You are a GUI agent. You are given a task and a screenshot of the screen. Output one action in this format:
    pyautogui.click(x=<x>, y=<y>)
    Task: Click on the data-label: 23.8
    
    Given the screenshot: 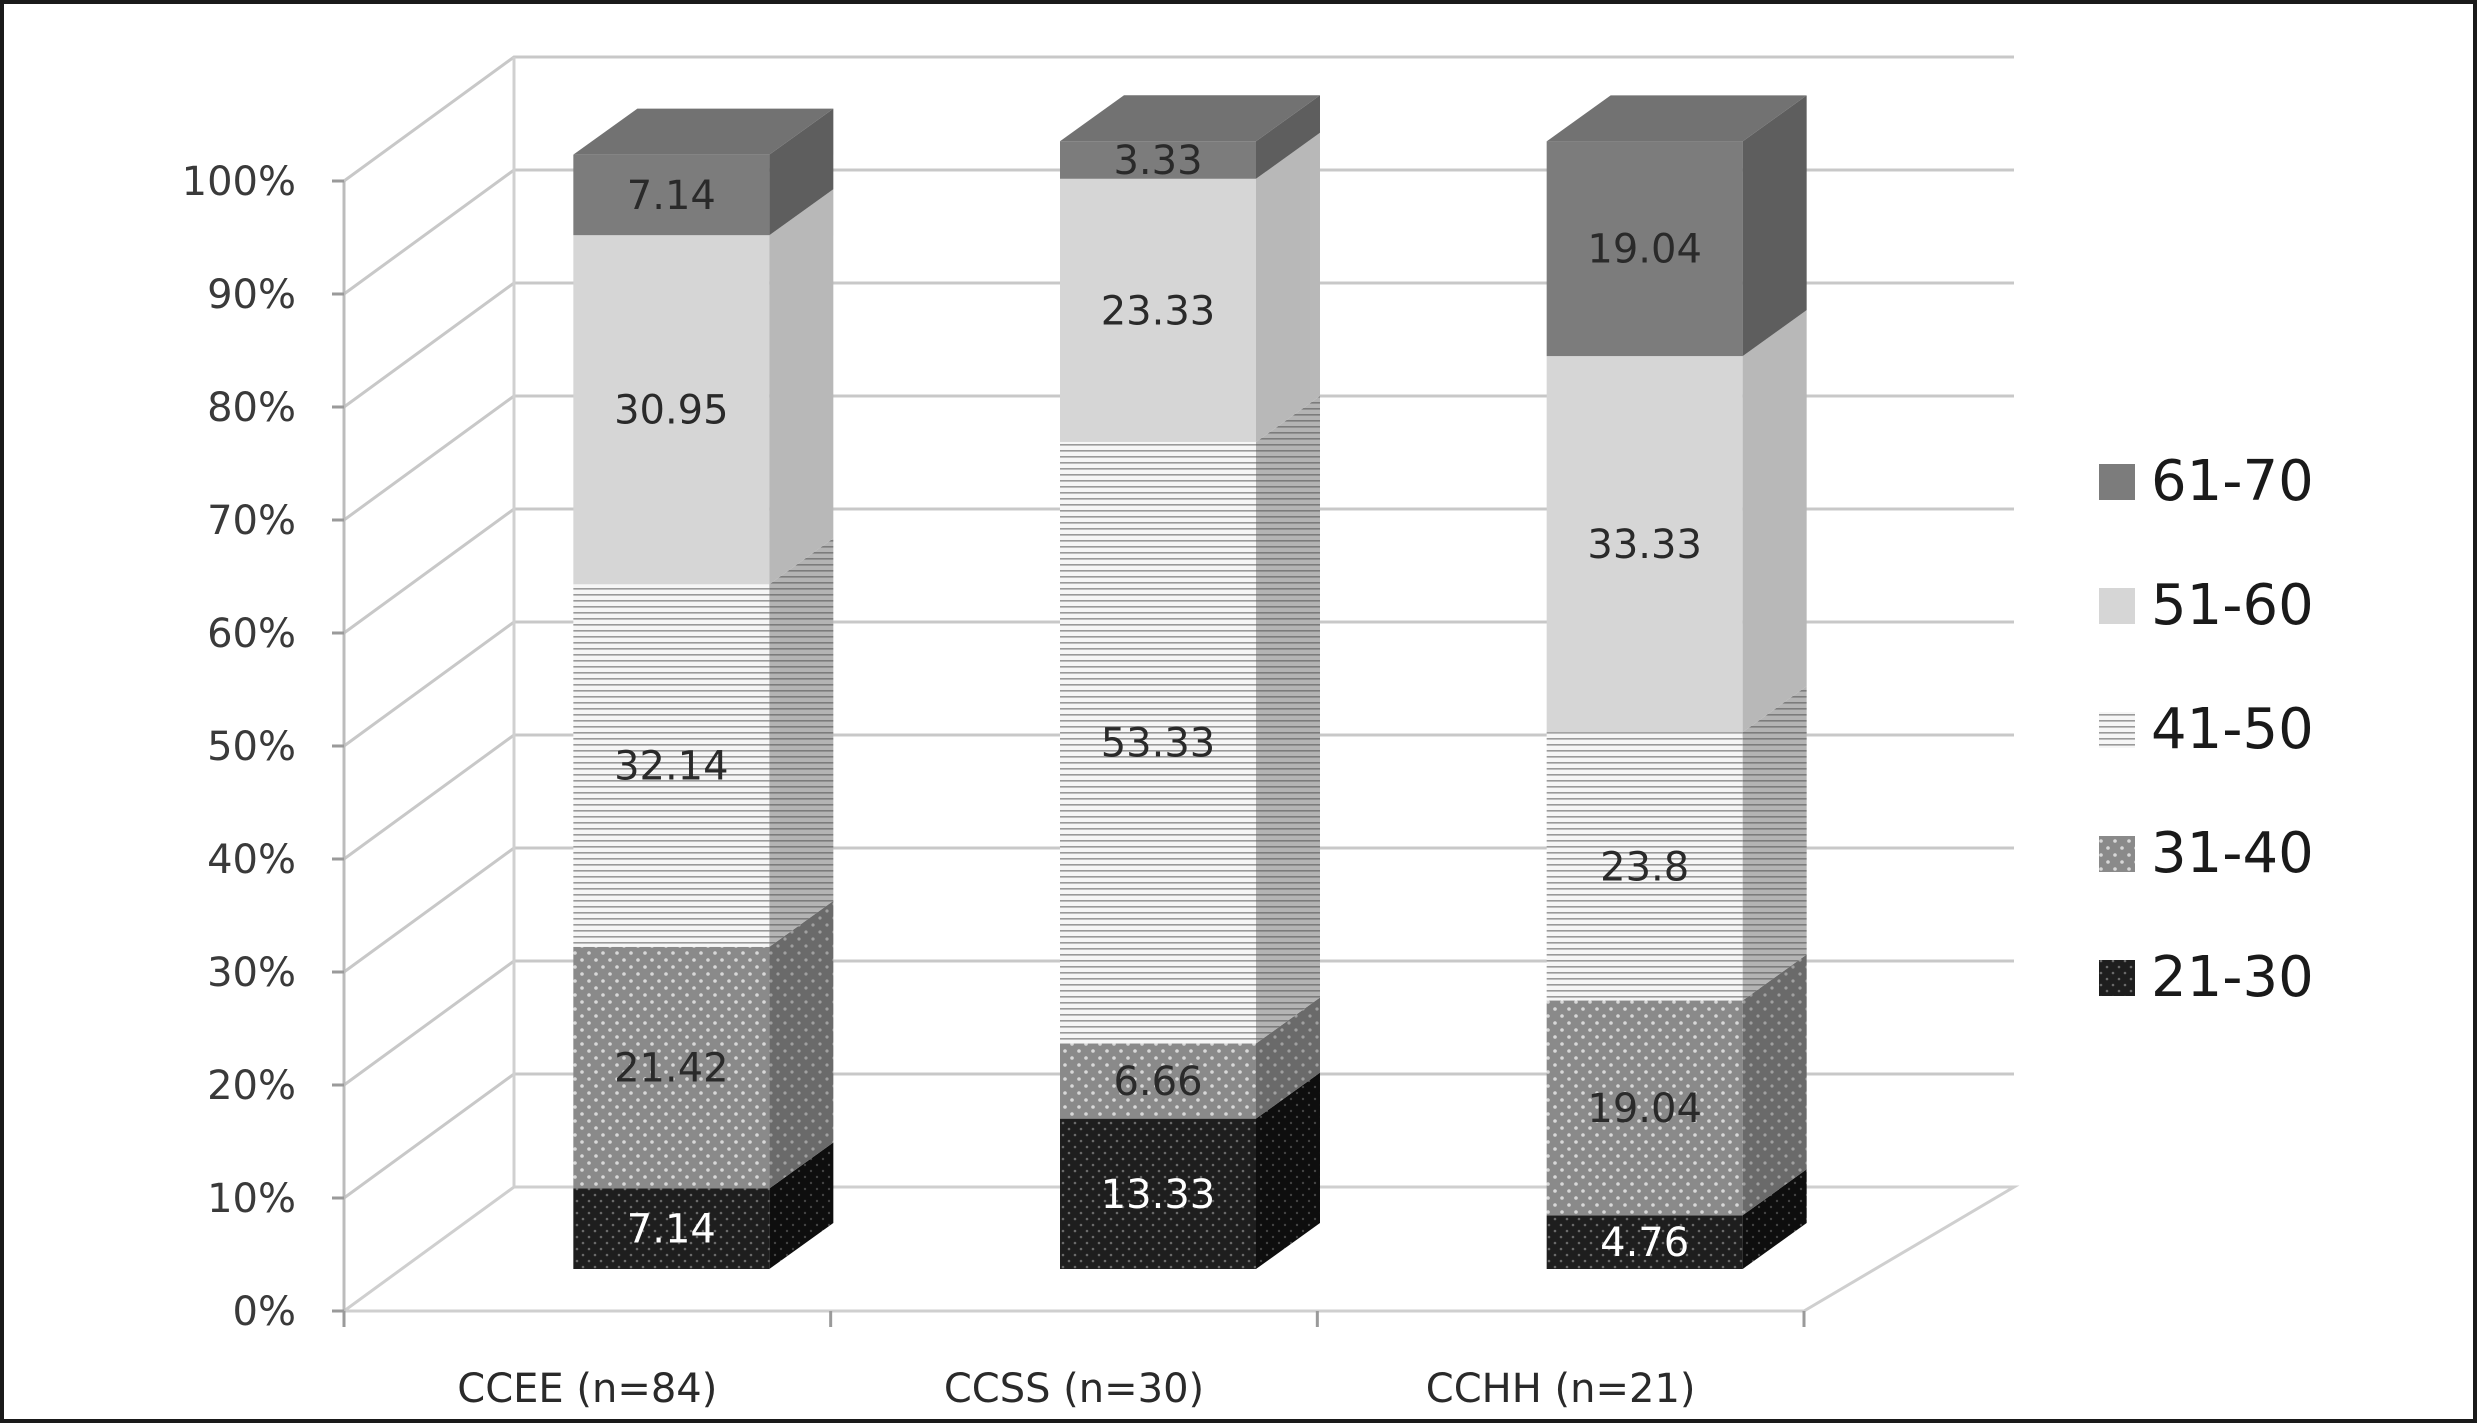 What is the action you would take?
    pyautogui.click(x=1644, y=867)
    